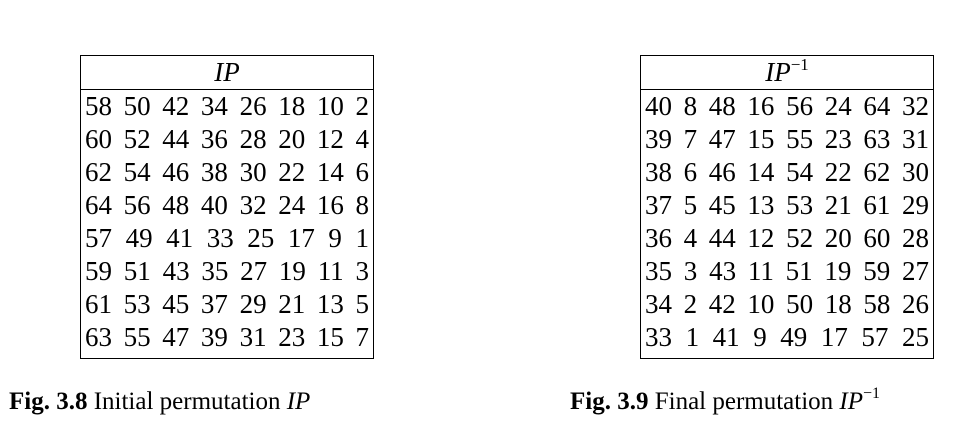 The height and width of the screenshot is (439, 966). I want to click on table-row: 63 55 47 39 31 23 15 7, so click(227, 337).